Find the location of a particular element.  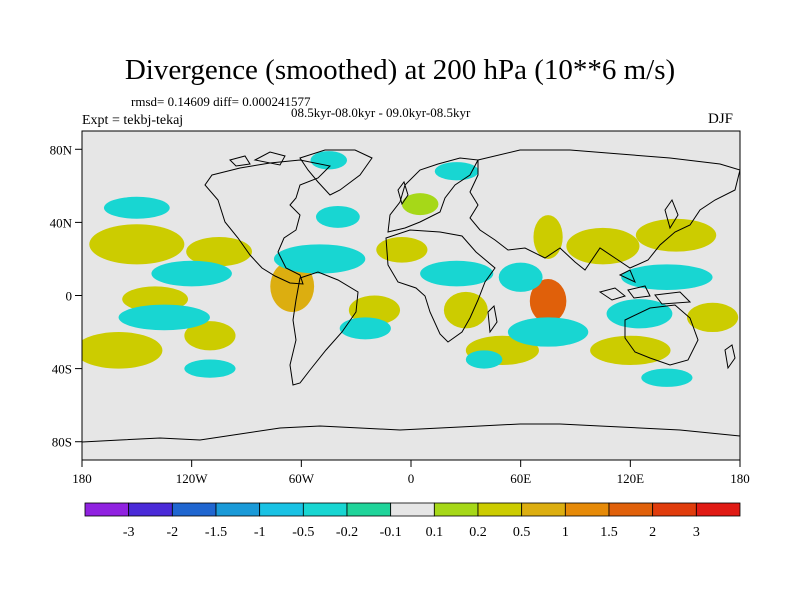

contour-neg-trop-pac is located at coordinates (191, 273).